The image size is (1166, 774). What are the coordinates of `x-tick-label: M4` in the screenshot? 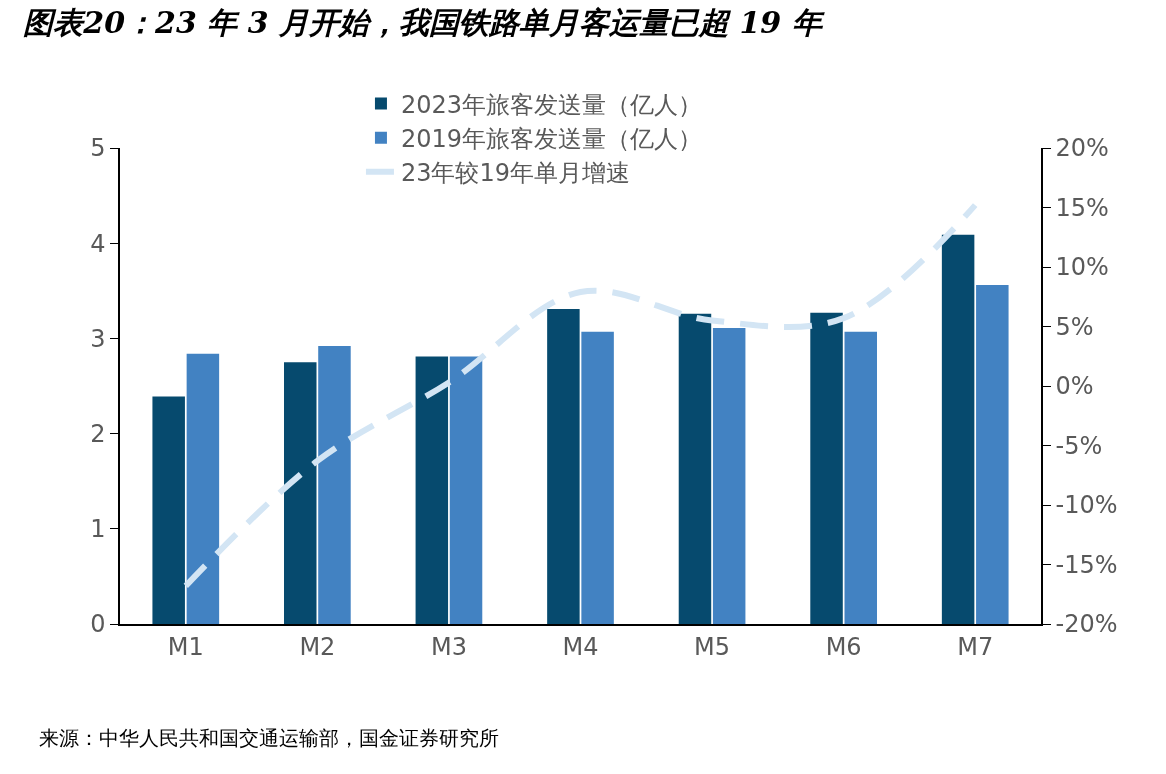 It's located at (580, 646).